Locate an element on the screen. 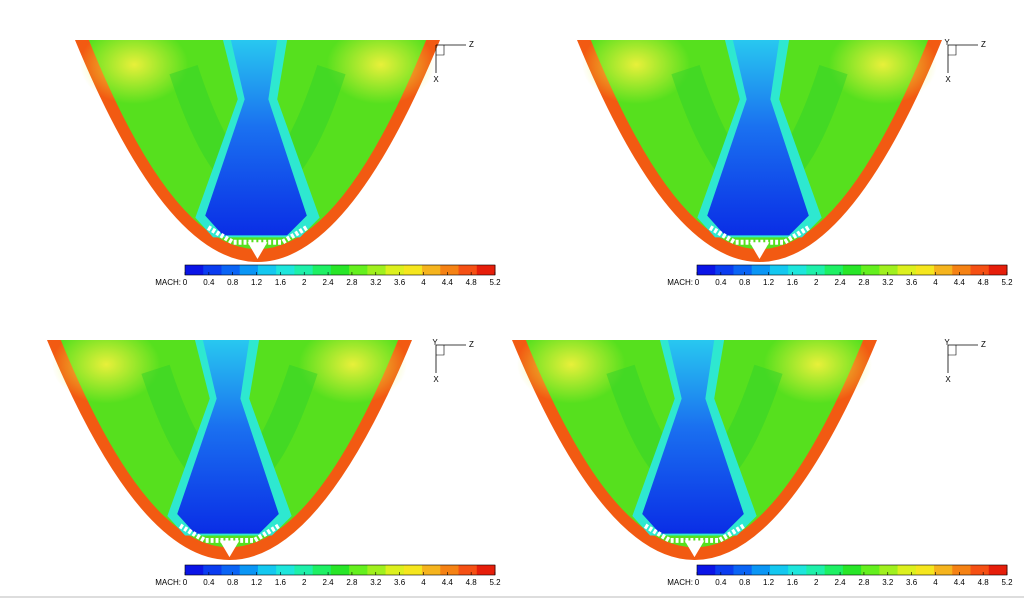 This screenshot has height=598, width=1024. triad-box is located at coordinates (952, 350).